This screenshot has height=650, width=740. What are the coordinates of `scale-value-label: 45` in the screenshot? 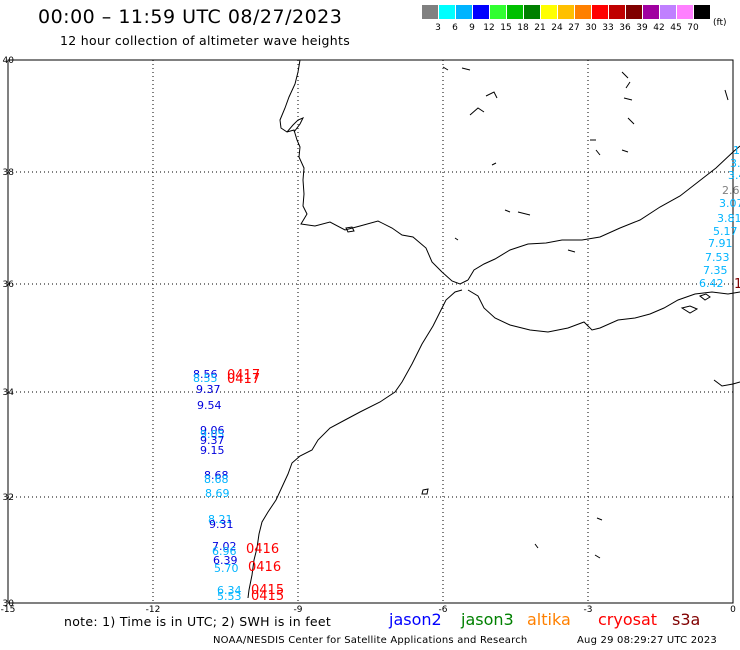 It's located at (676, 28).